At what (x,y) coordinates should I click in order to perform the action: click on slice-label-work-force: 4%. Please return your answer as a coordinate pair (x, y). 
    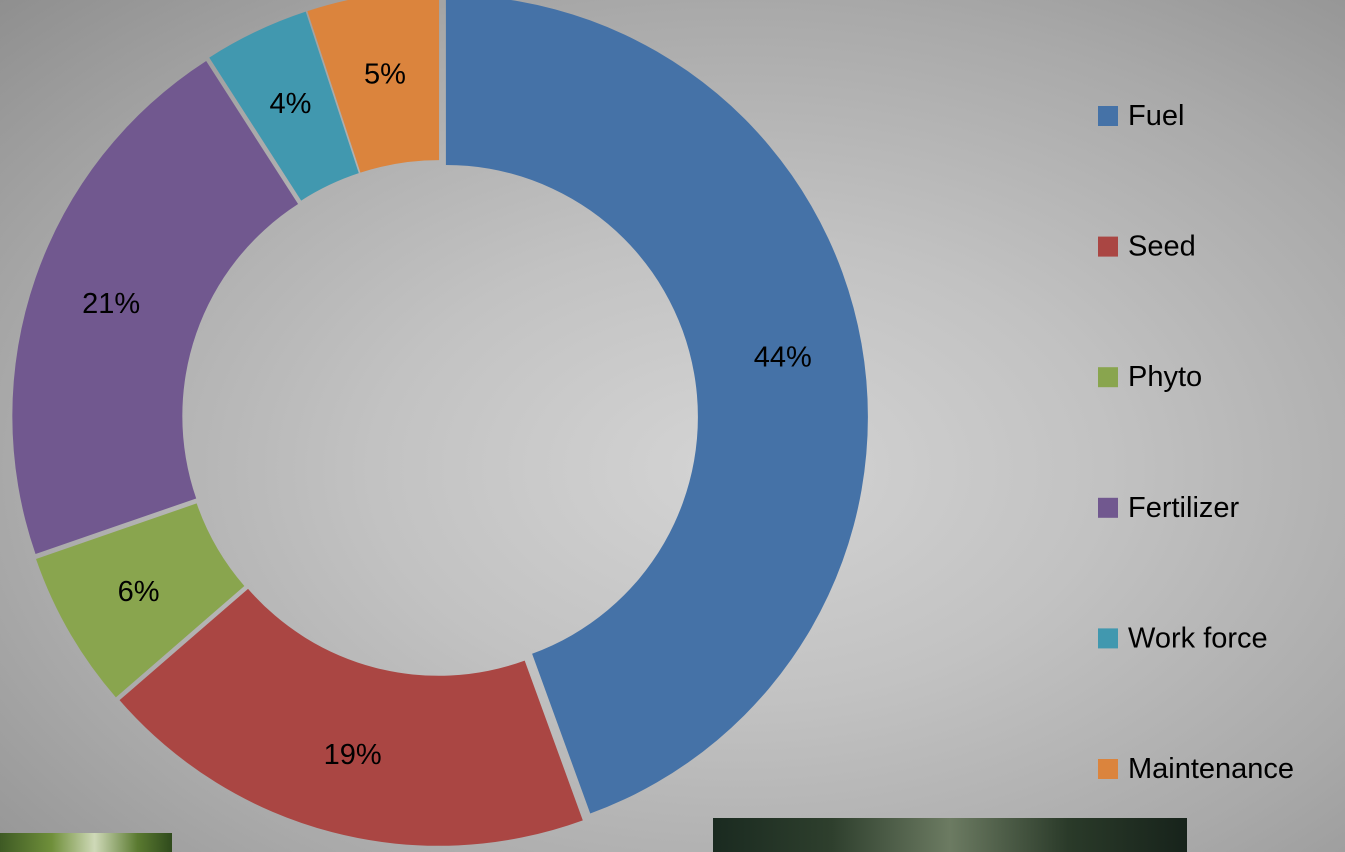
    Looking at the image, I should click on (290, 104).